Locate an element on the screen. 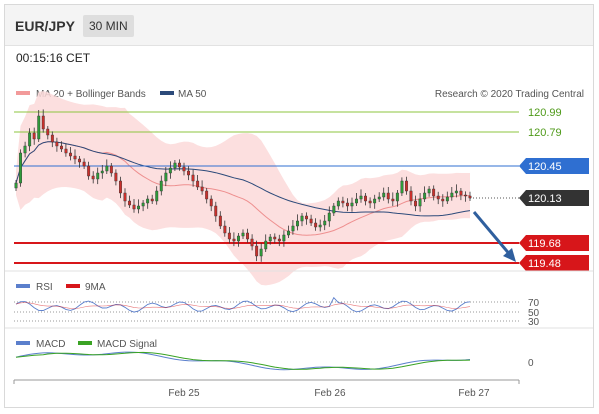 This screenshot has width=599, height=414. ma50-legend-label: MA 50 is located at coordinates (192, 94).